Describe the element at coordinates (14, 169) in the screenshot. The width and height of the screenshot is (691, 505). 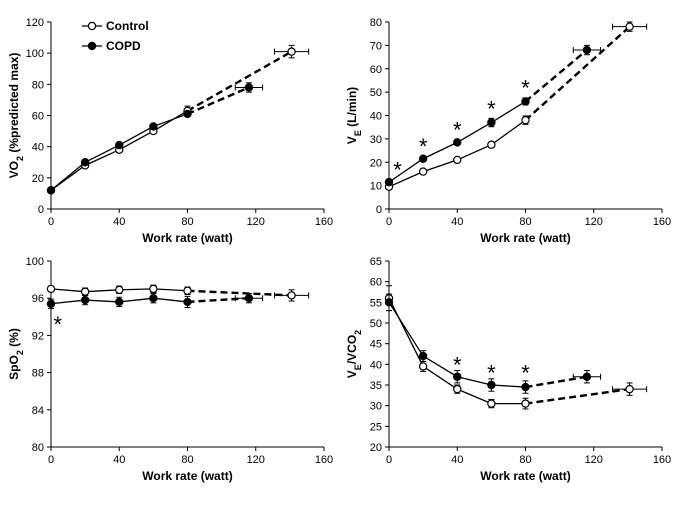
I see `y-axis-title-text: VO` at that location.